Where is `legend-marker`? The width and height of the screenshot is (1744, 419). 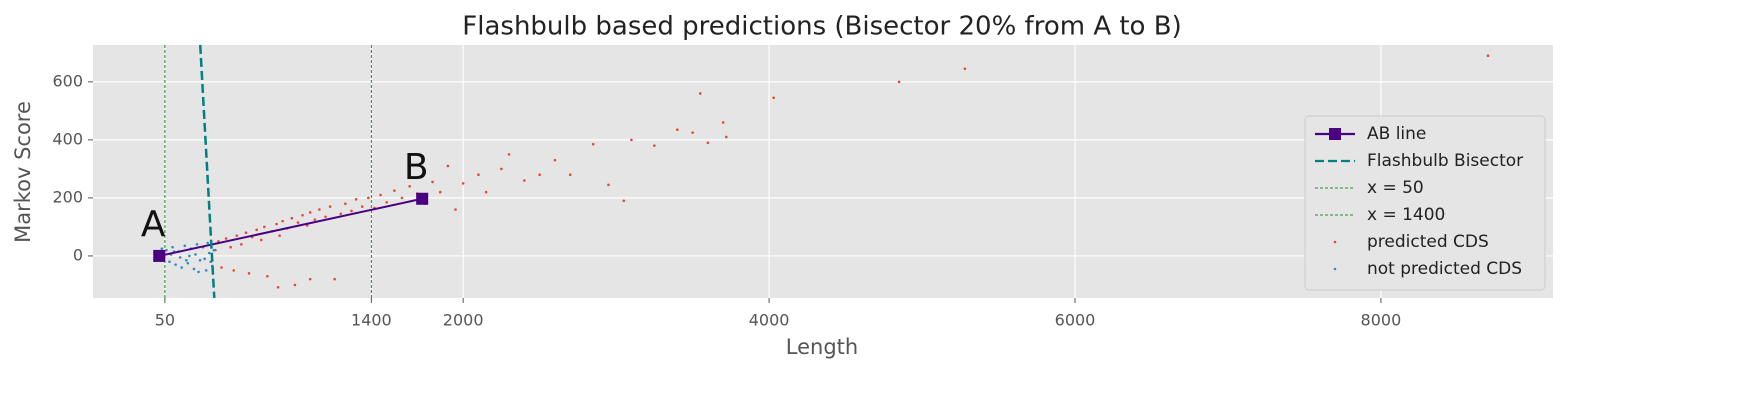 legend-marker is located at coordinates (1335, 134).